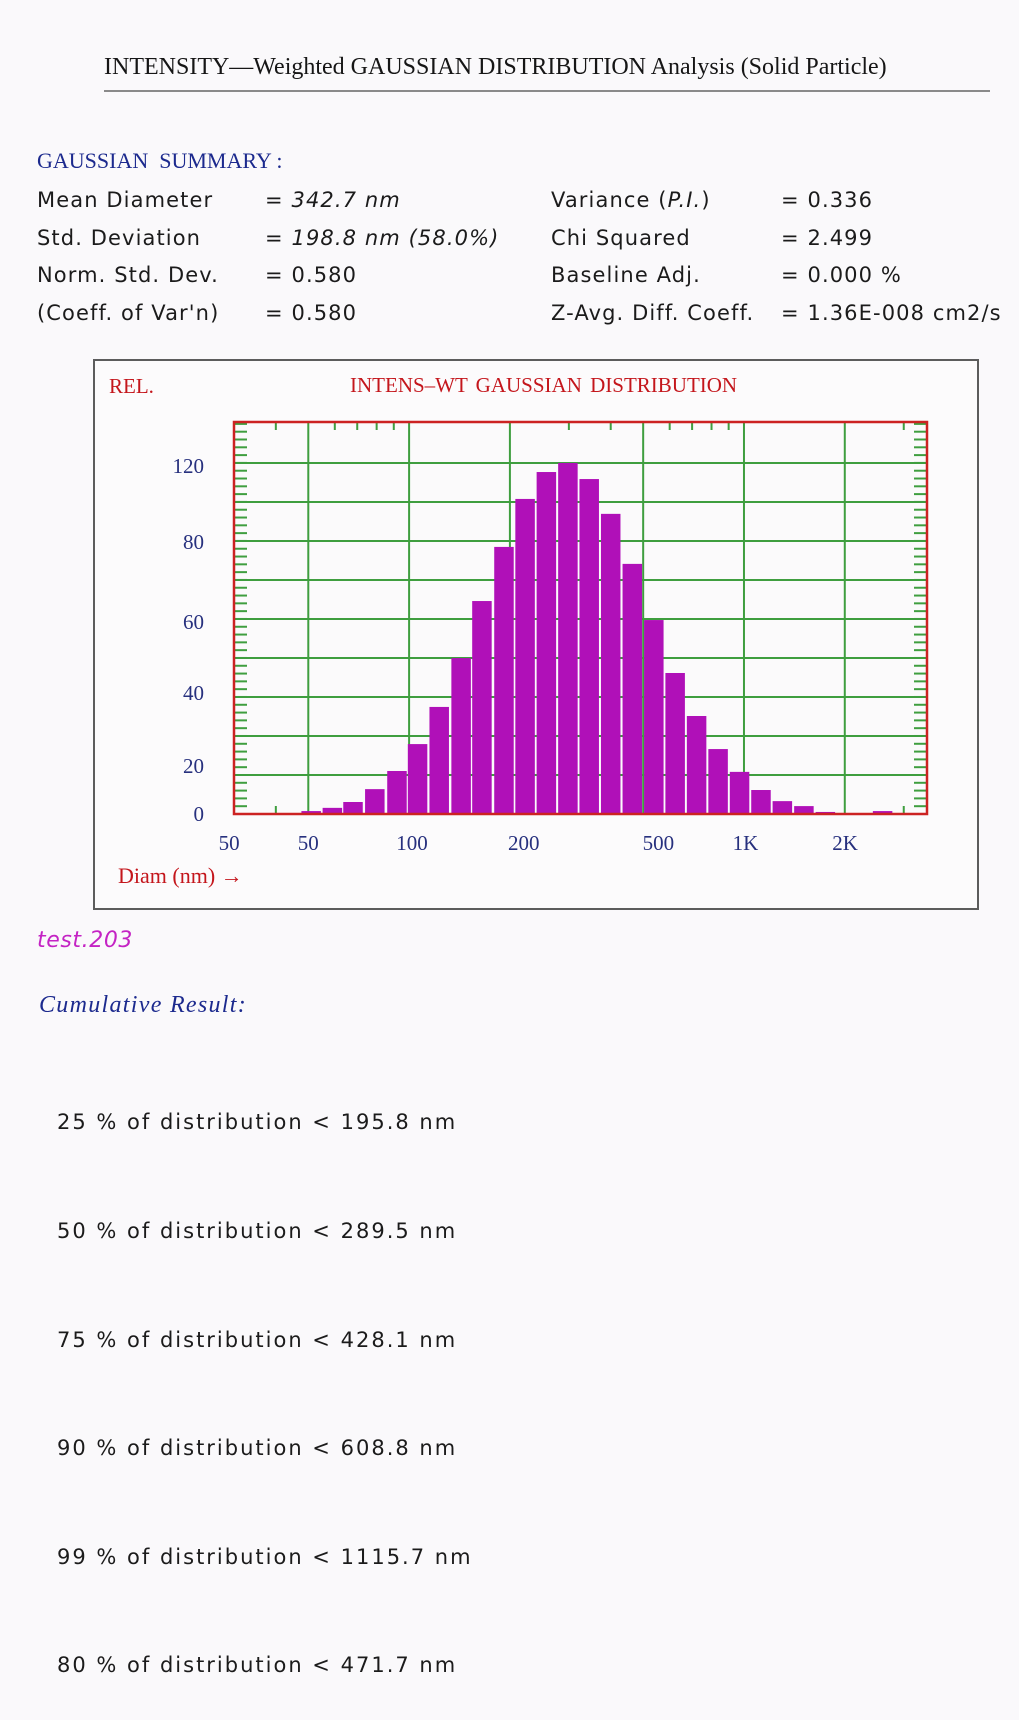 The image size is (1019, 1720). What do you see at coordinates (265, 1231) in the screenshot?
I see `cumulative-row: 50 % of distribution < 289.5 nm` at bounding box center [265, 1231].